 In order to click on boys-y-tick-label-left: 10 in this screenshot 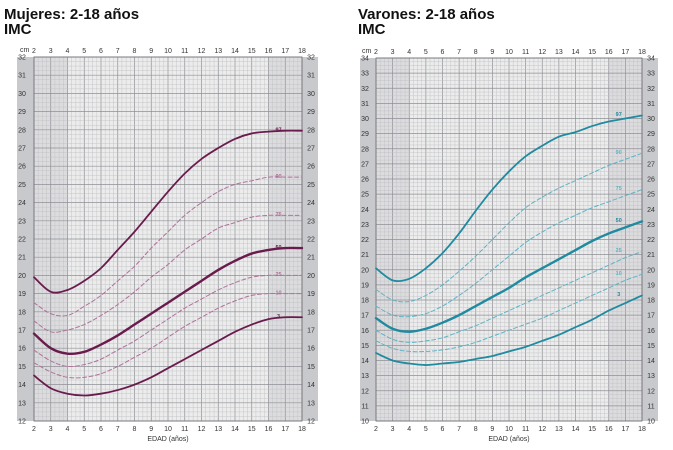, I will do `click(365, 422)`.